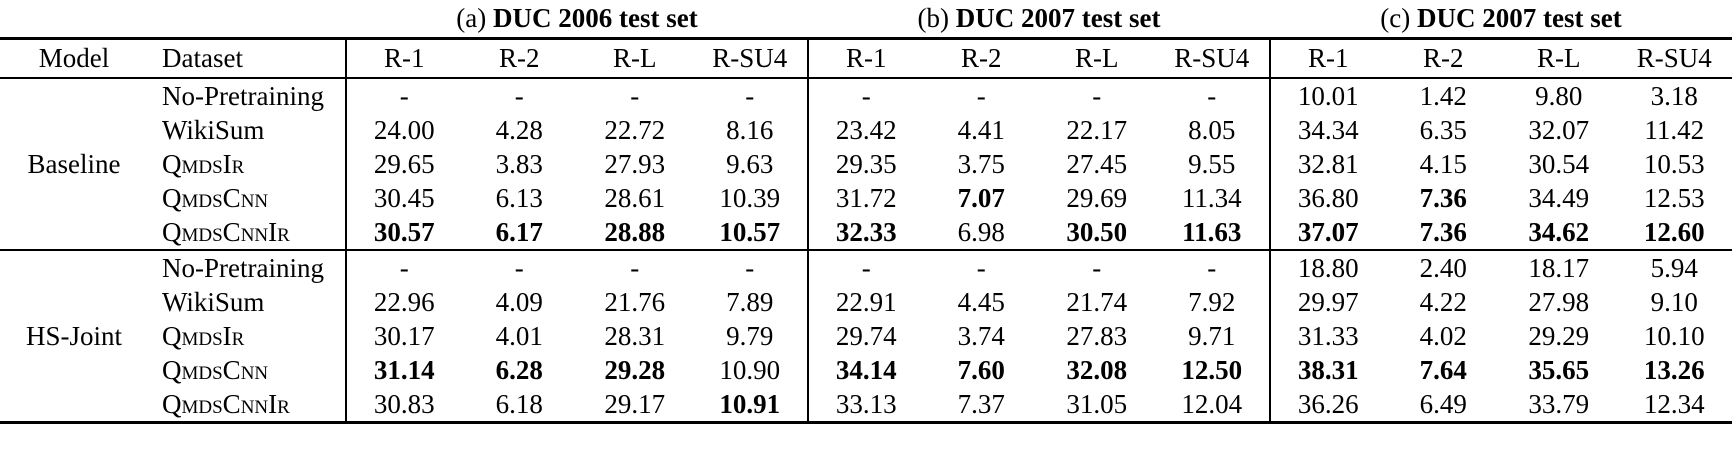  I want to click on metric-value: 22.72, so click(635, 129).